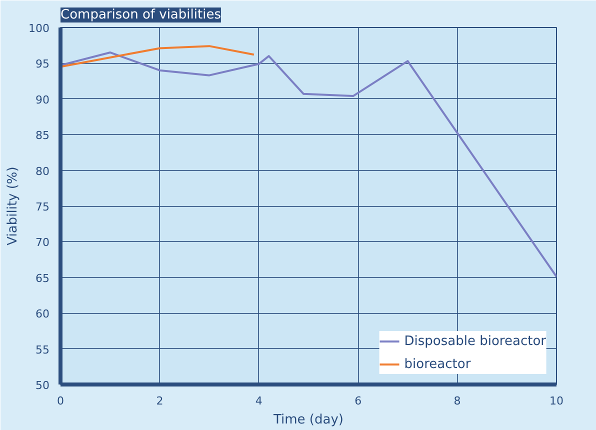 The height and width of the screenshot is (430, 596). Describe the element at coordinates (43, 349) in the screenshot. I see `y-tick-label: 55` at that location.